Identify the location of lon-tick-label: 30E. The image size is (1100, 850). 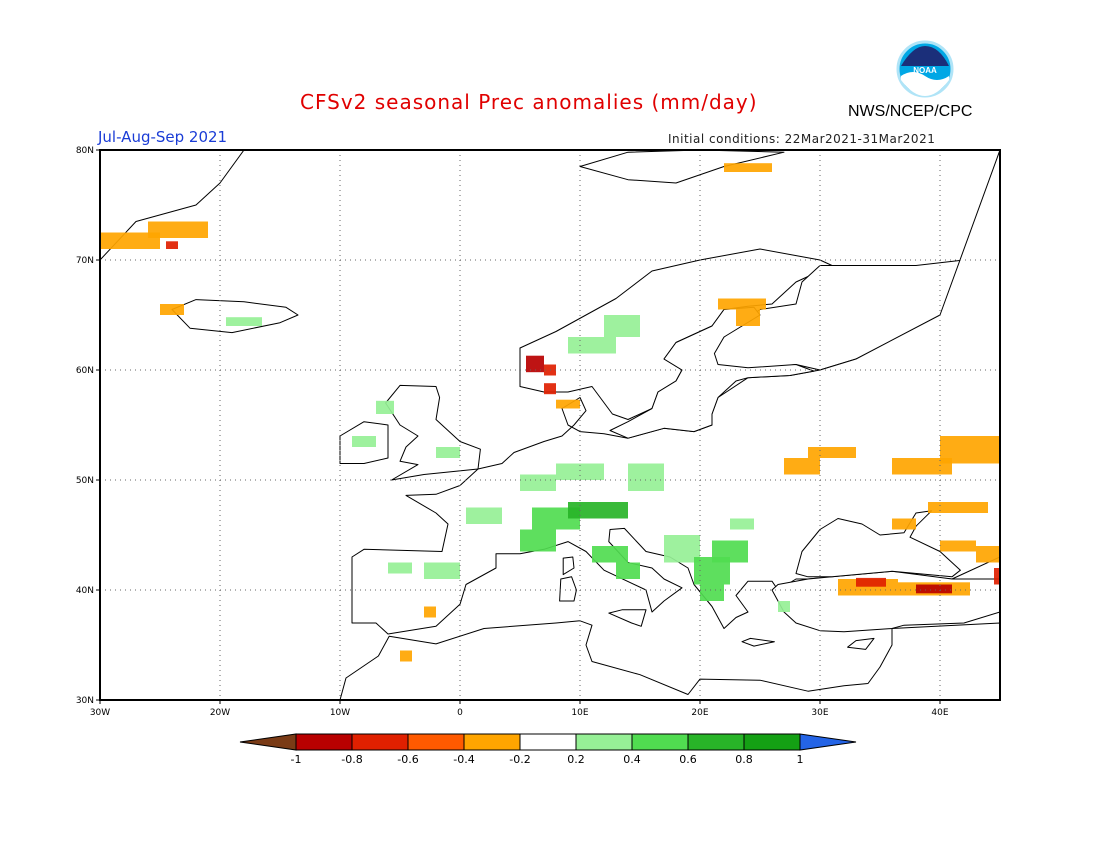
(819, 713).